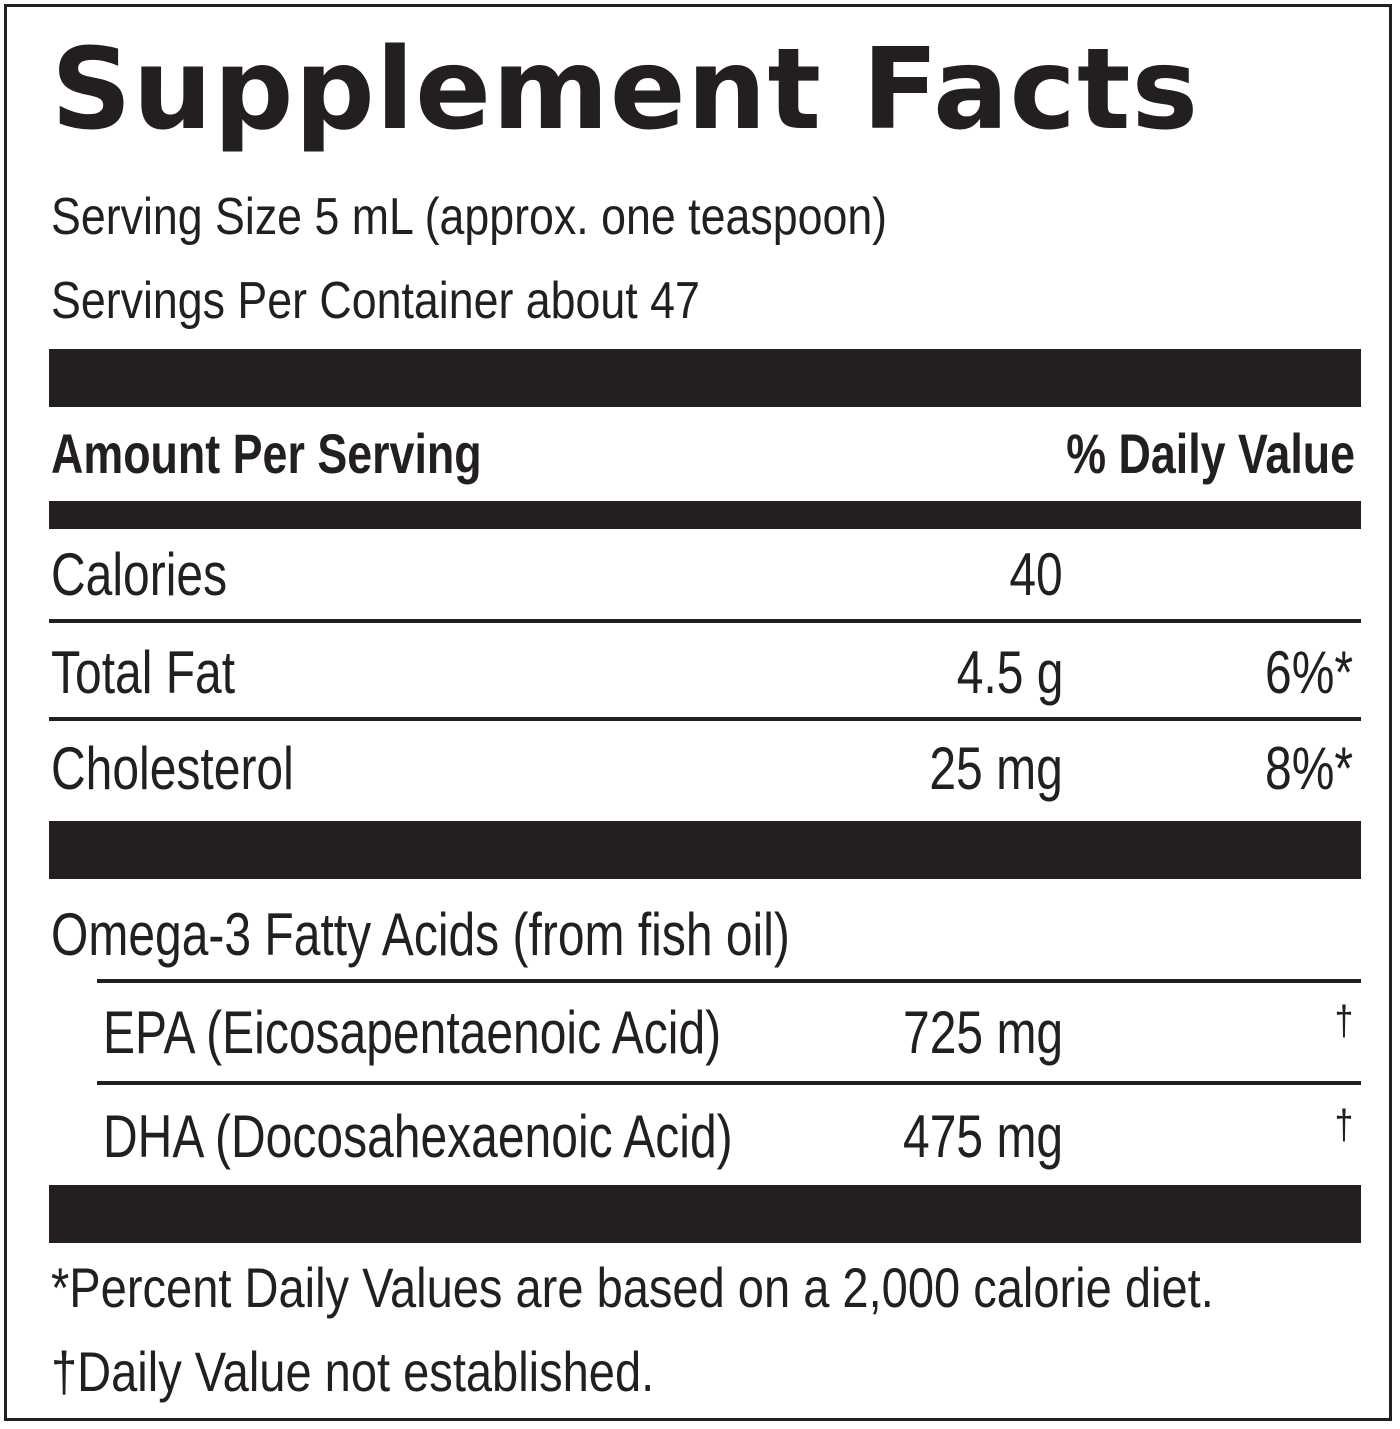  I want to click on panel-title: Supplement Facts, so click(625, 90).